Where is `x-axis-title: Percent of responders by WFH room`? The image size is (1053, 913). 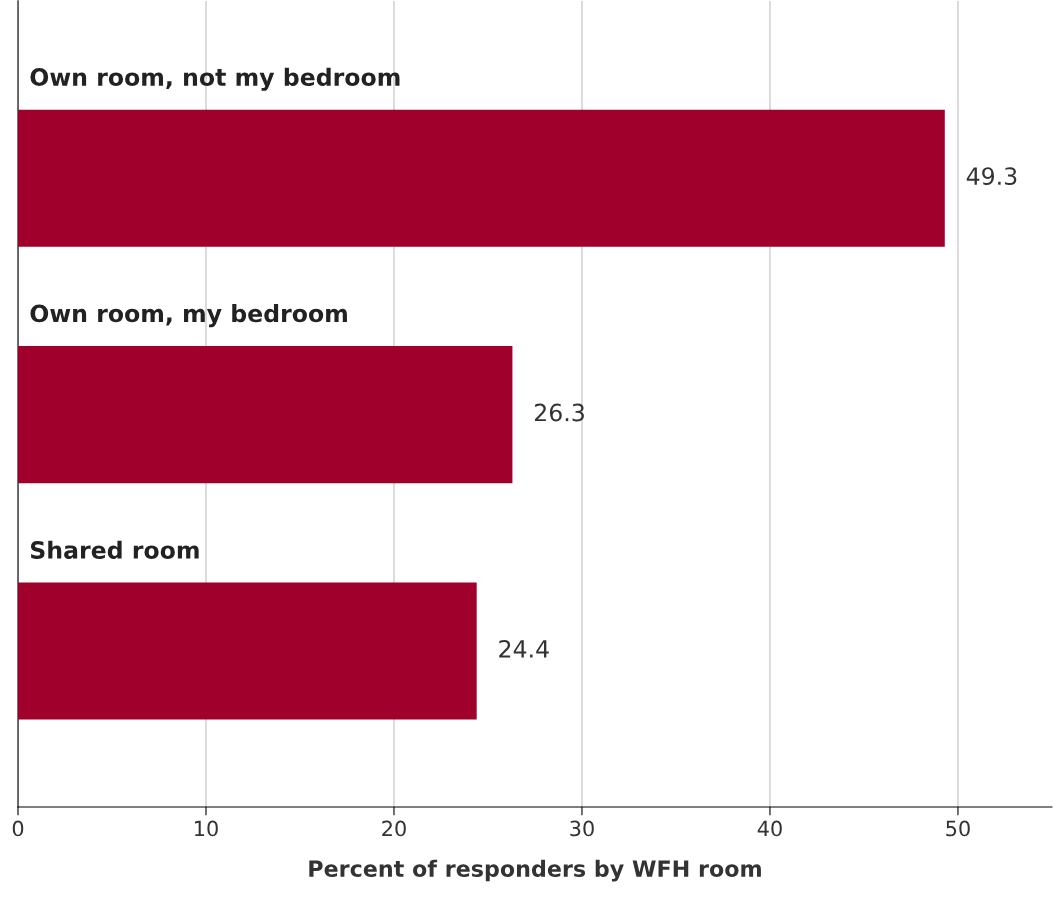
x-axis-title: Percent of responders by WFH room is located at coordinates (535, 870).